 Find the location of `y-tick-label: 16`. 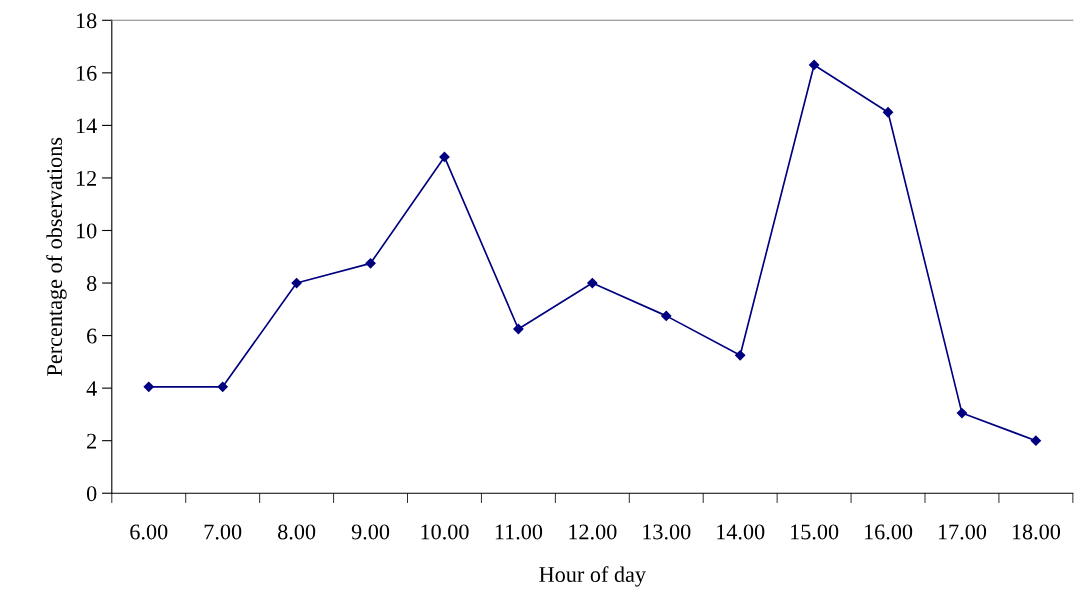

y-tick-label: 16 is located at coordinates (86, 73).